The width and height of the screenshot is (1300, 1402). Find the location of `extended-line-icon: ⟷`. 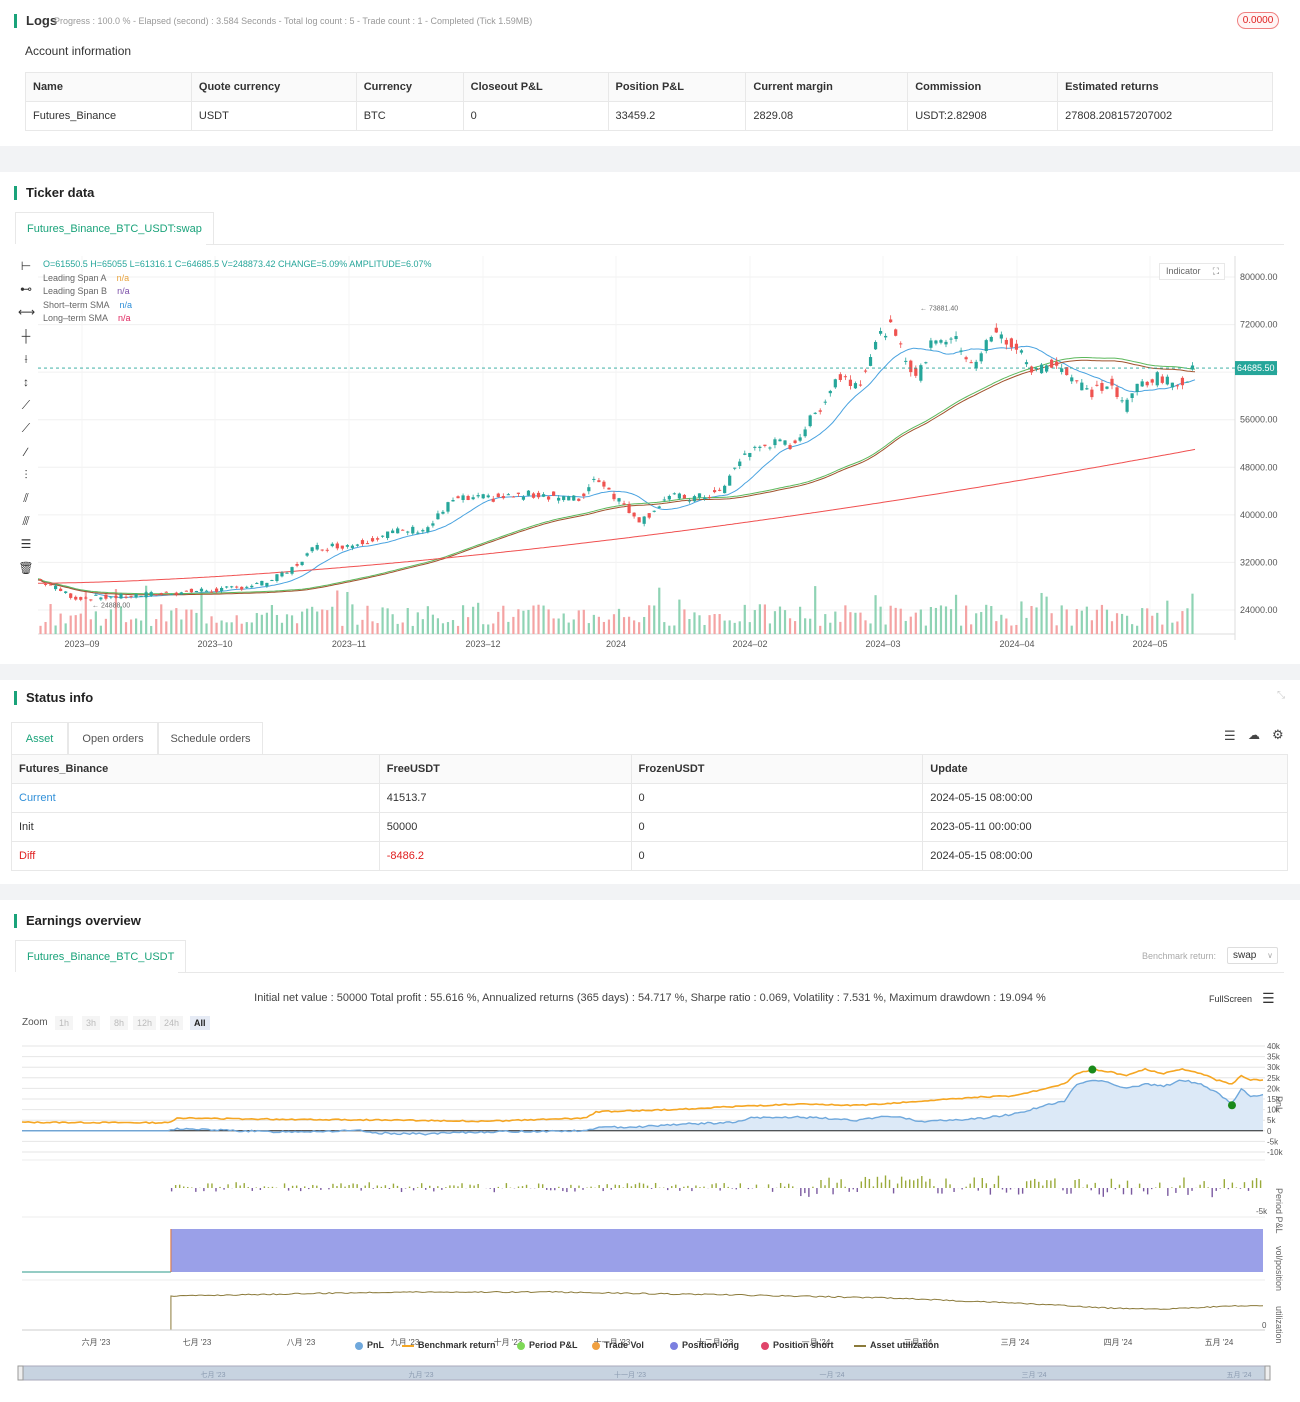

extended-line-icon: ⟷ is located at coordinates (27, 312).